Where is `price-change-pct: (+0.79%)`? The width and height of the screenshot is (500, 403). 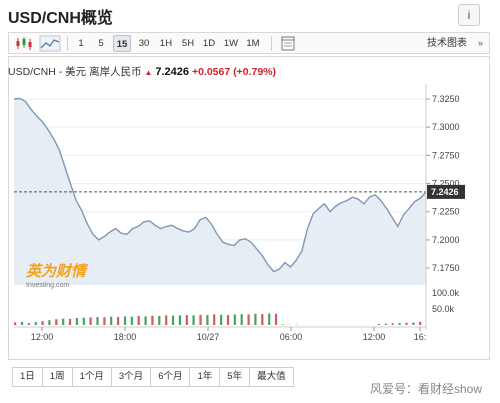
price-change-pct: (+0.79%) is located at coordinates (255, 72).